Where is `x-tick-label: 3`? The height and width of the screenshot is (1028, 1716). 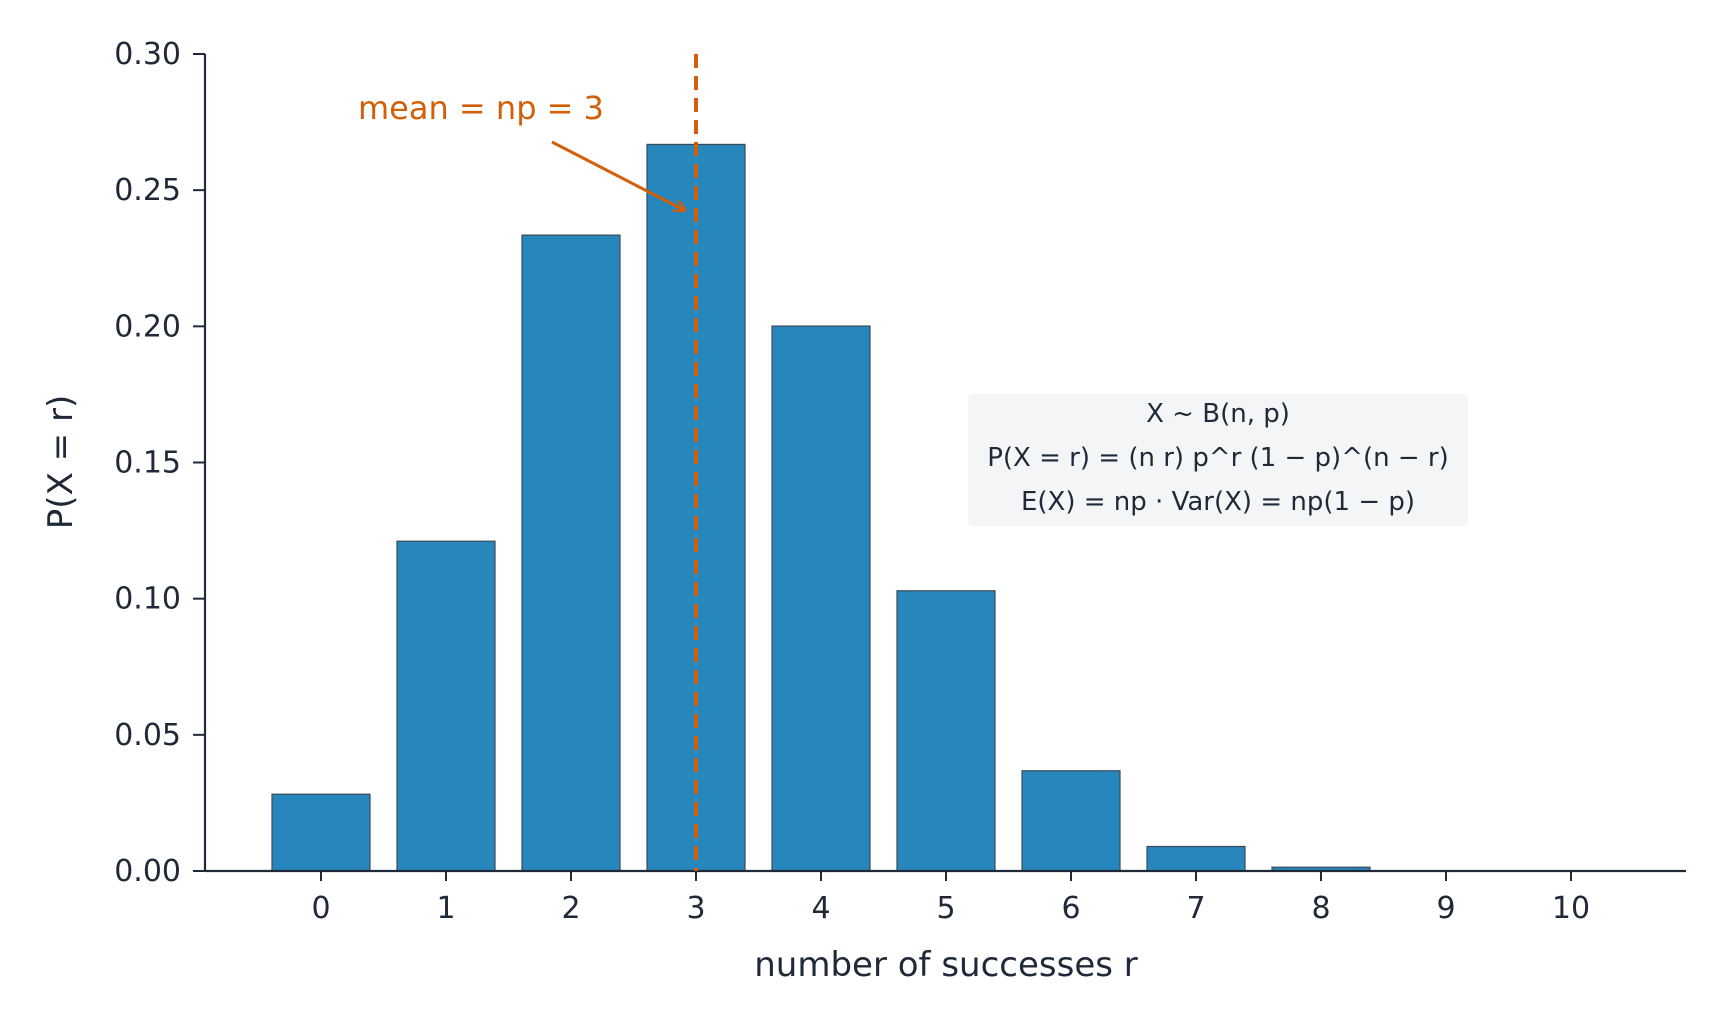 x-tick-label: 3 is located at coordinates (695, 908).